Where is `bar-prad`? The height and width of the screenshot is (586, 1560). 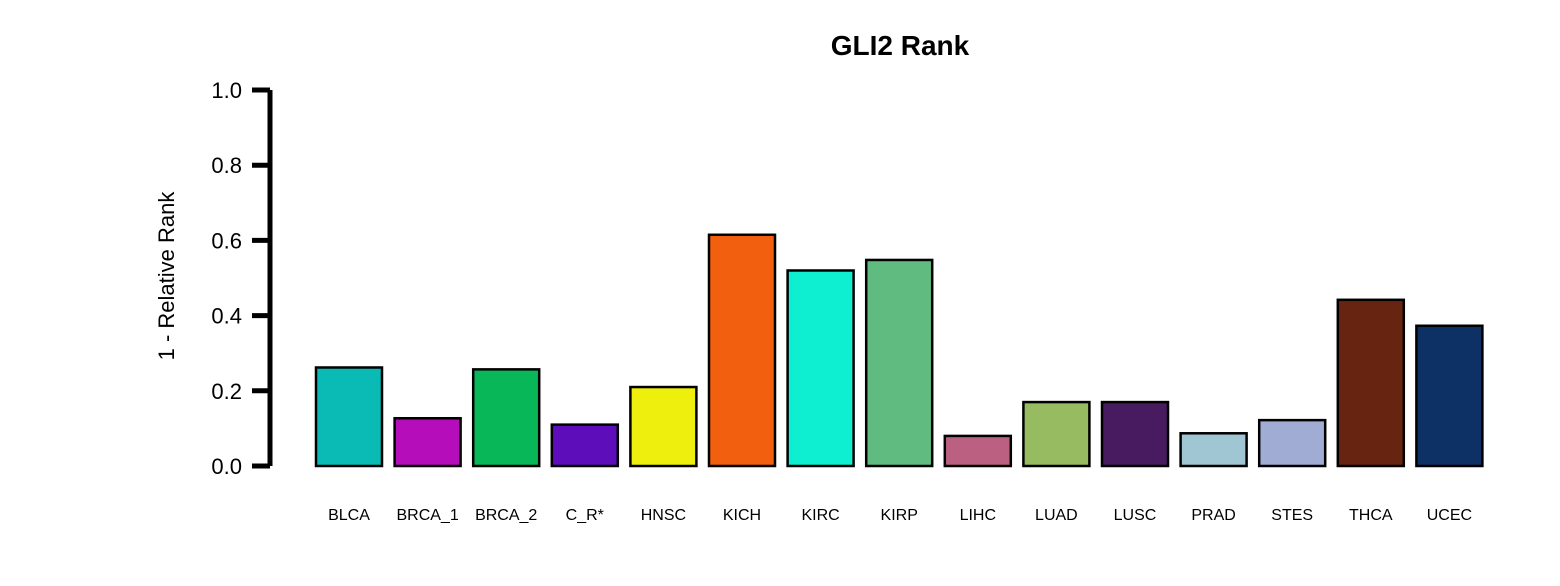
bar-prad is located at coordinates (1213, 450).